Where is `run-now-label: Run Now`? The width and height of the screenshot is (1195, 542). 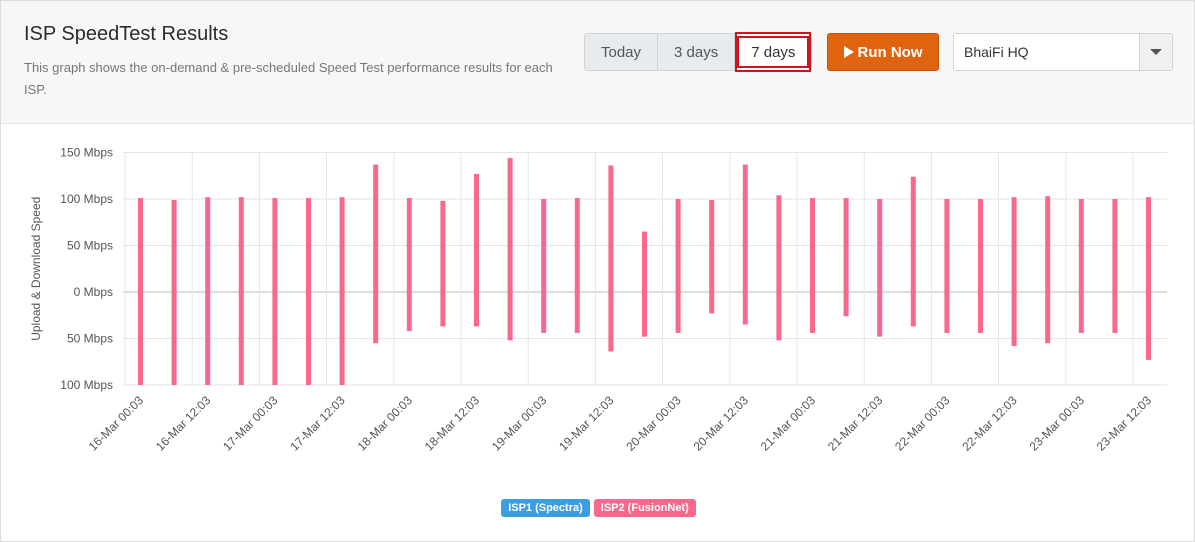
run-now-label: Run Now is located at coordinates (890, 52).